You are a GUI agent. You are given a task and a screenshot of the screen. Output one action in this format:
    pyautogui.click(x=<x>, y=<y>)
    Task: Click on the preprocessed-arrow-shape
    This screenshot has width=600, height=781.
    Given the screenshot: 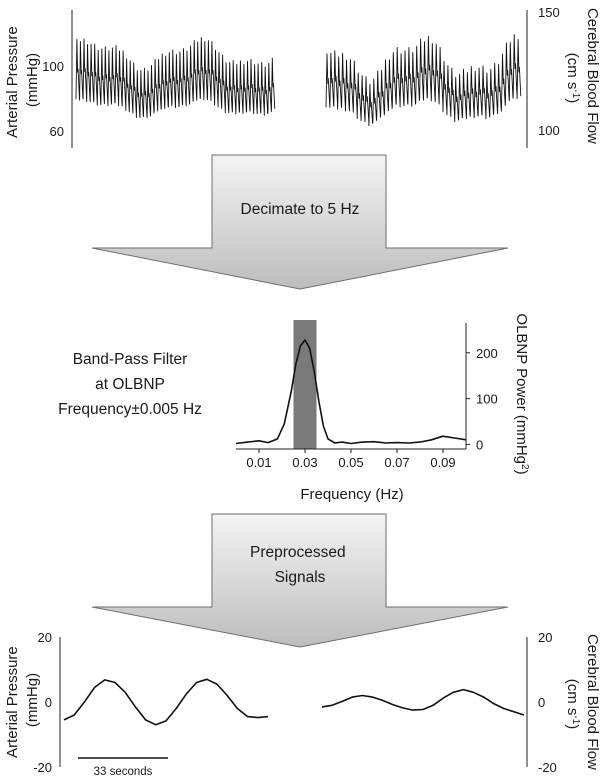 What is the action you would take?
    pyautogui.click(x=300, y=580)
    